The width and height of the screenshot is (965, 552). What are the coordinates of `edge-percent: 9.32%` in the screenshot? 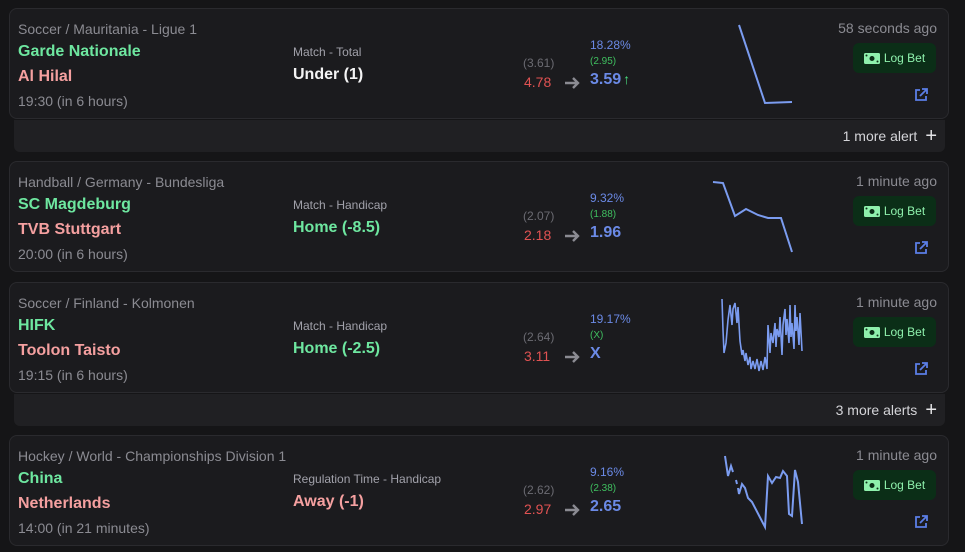 It's located at (607, 198).